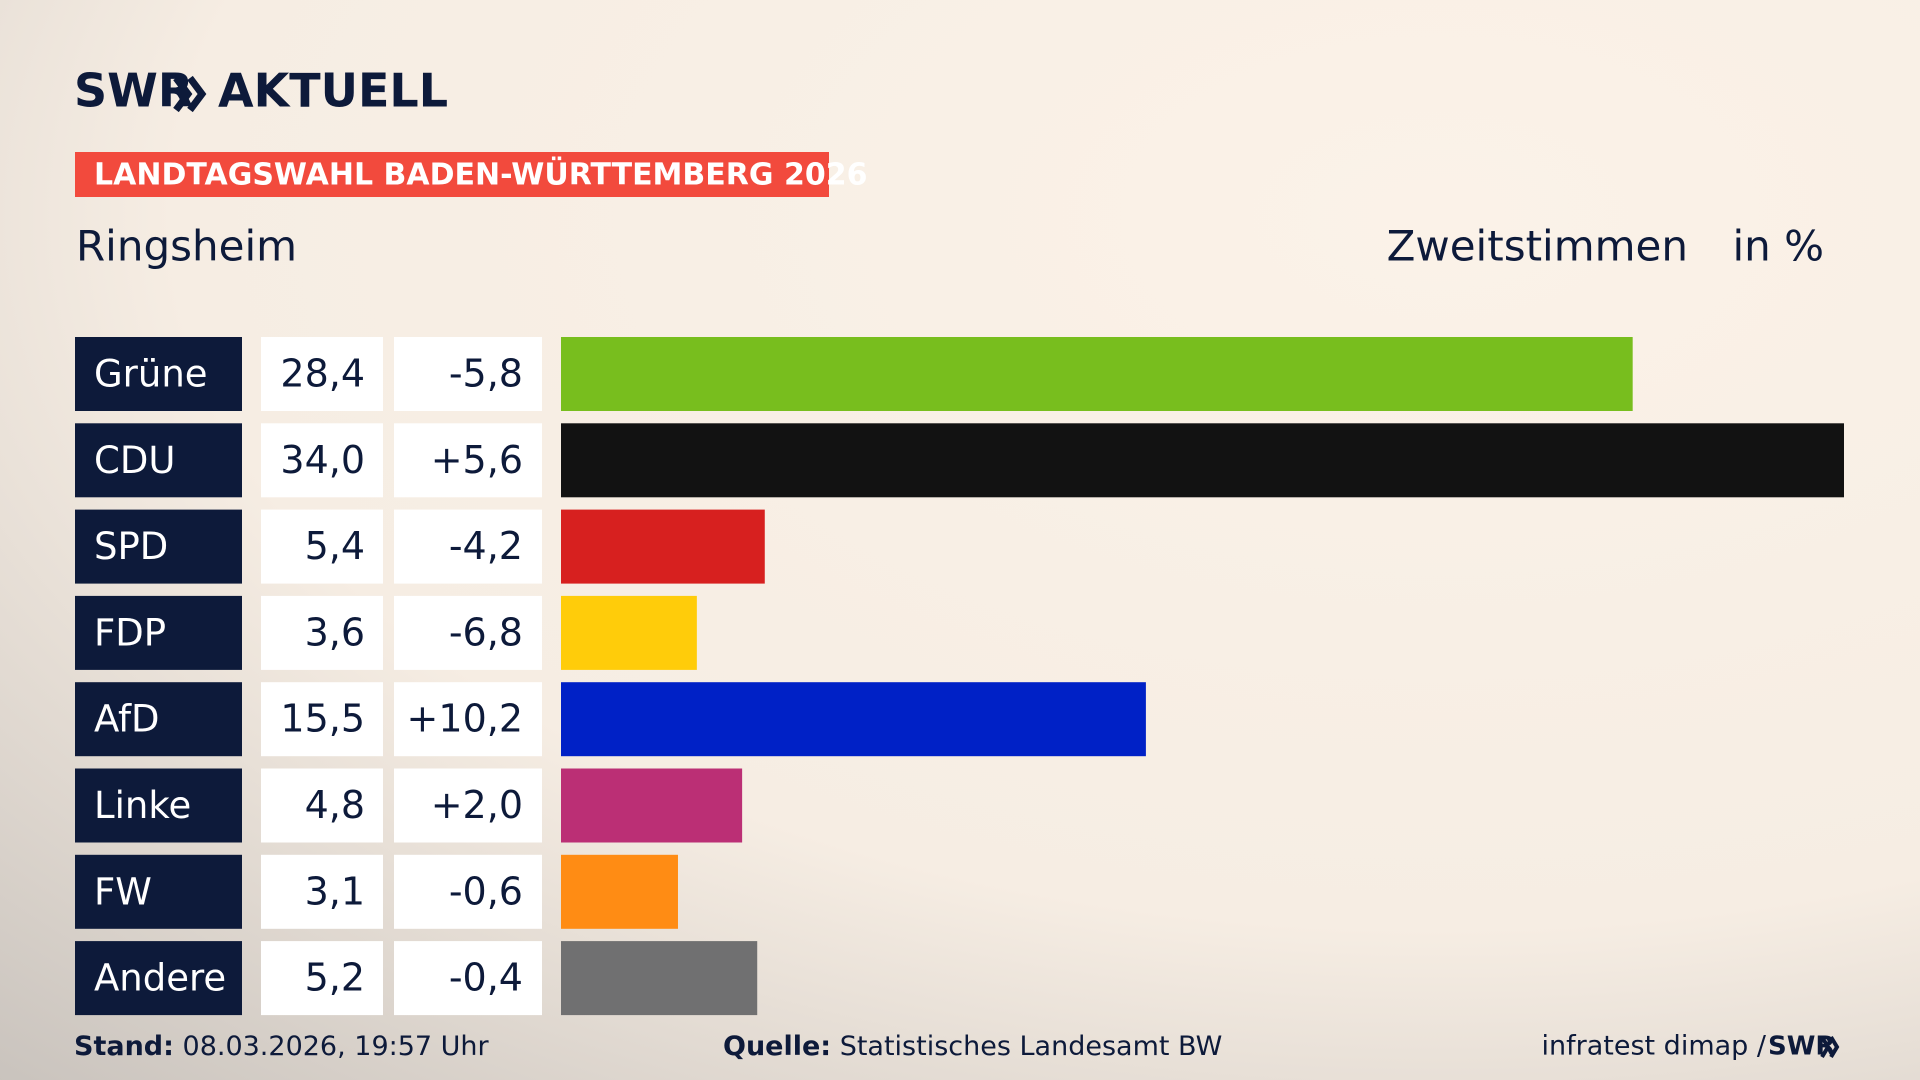 The width and height of the screenshot is (1920, 1080). What do you see at coordinates (130, 632) in the screenshot?
I see `party-label: FDP` at bounding box center [130, 632].